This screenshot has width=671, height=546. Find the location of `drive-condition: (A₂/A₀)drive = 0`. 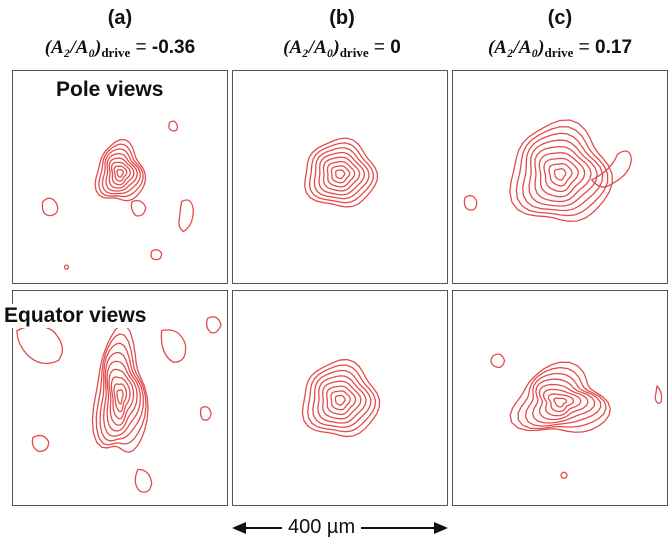

drive-condition: (A₂/A₀)drive = 0 is located at coordinates (342, 50).